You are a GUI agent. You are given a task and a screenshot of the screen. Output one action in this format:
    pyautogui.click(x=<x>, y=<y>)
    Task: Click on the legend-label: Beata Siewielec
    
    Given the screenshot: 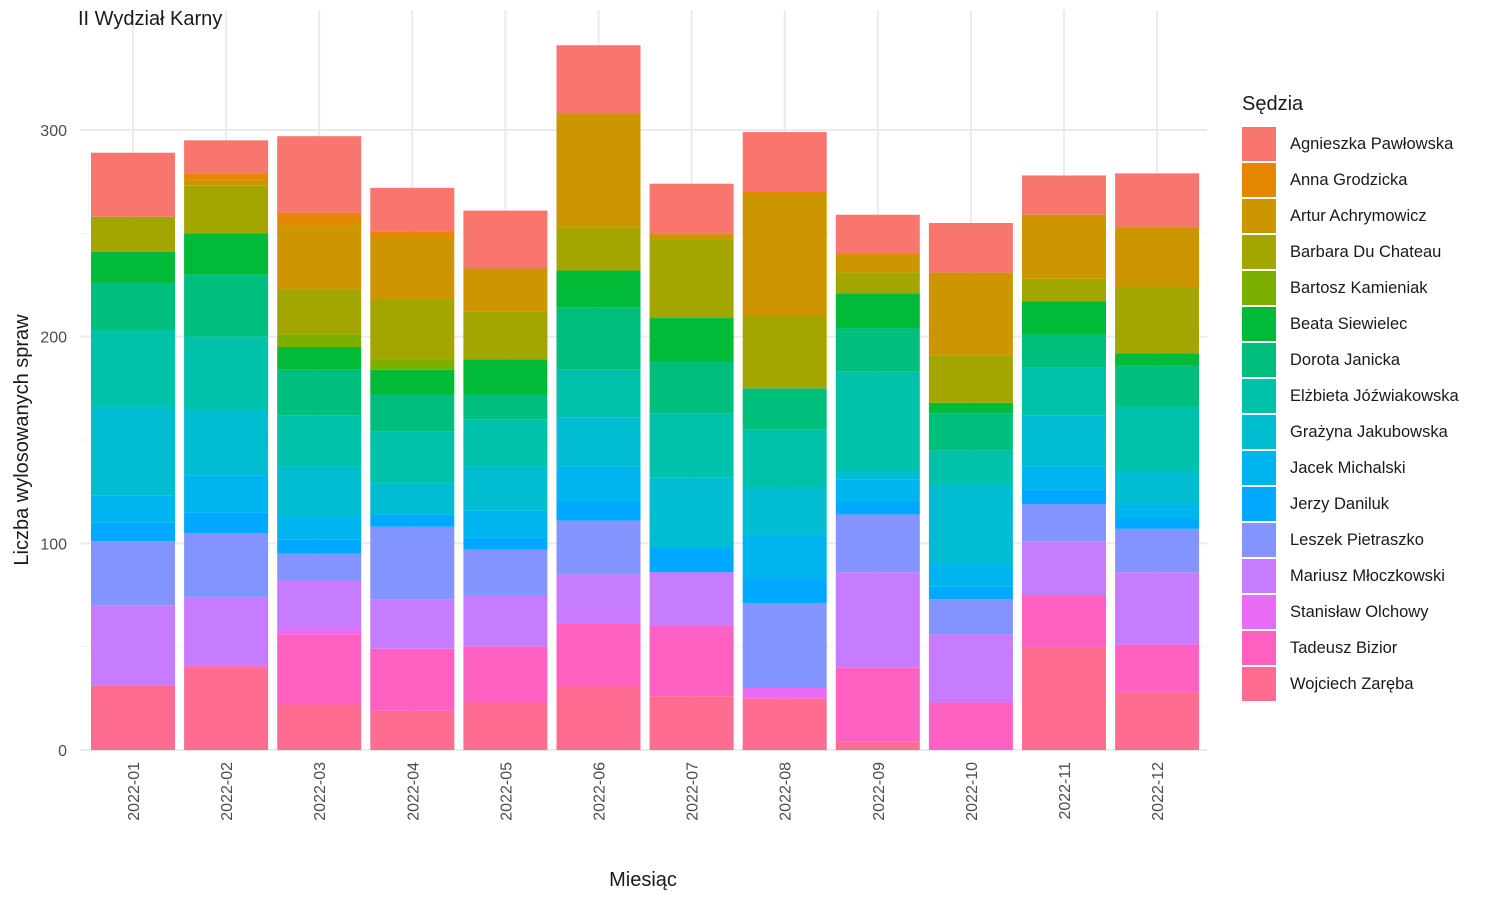 What is the action you would take?
    pyautogui.click(x=1349, y=323)
    